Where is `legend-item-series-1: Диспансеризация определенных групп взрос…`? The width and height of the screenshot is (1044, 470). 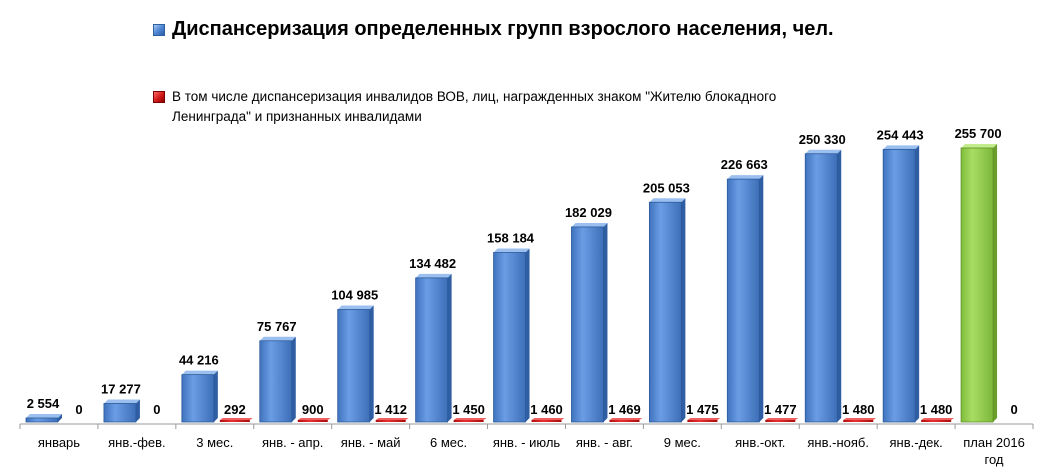 legend-item-series-1: Диспансеризация определенных групп взрос… is located at coordinates (493, 29).